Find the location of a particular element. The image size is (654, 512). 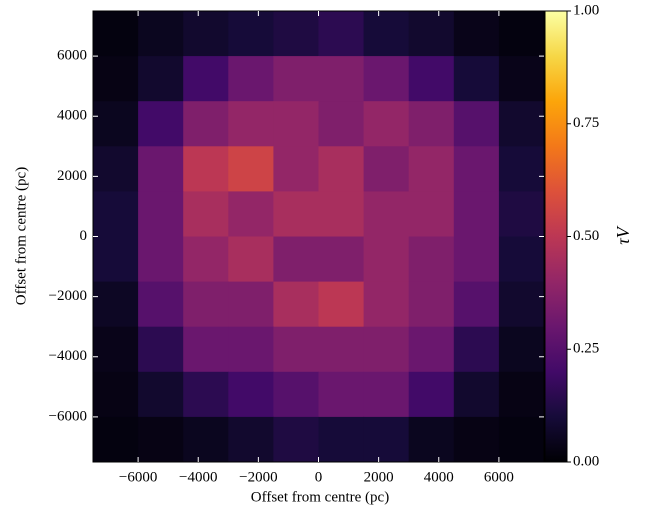

y-tick-label: 2000 is located at coordinates (72, 176).